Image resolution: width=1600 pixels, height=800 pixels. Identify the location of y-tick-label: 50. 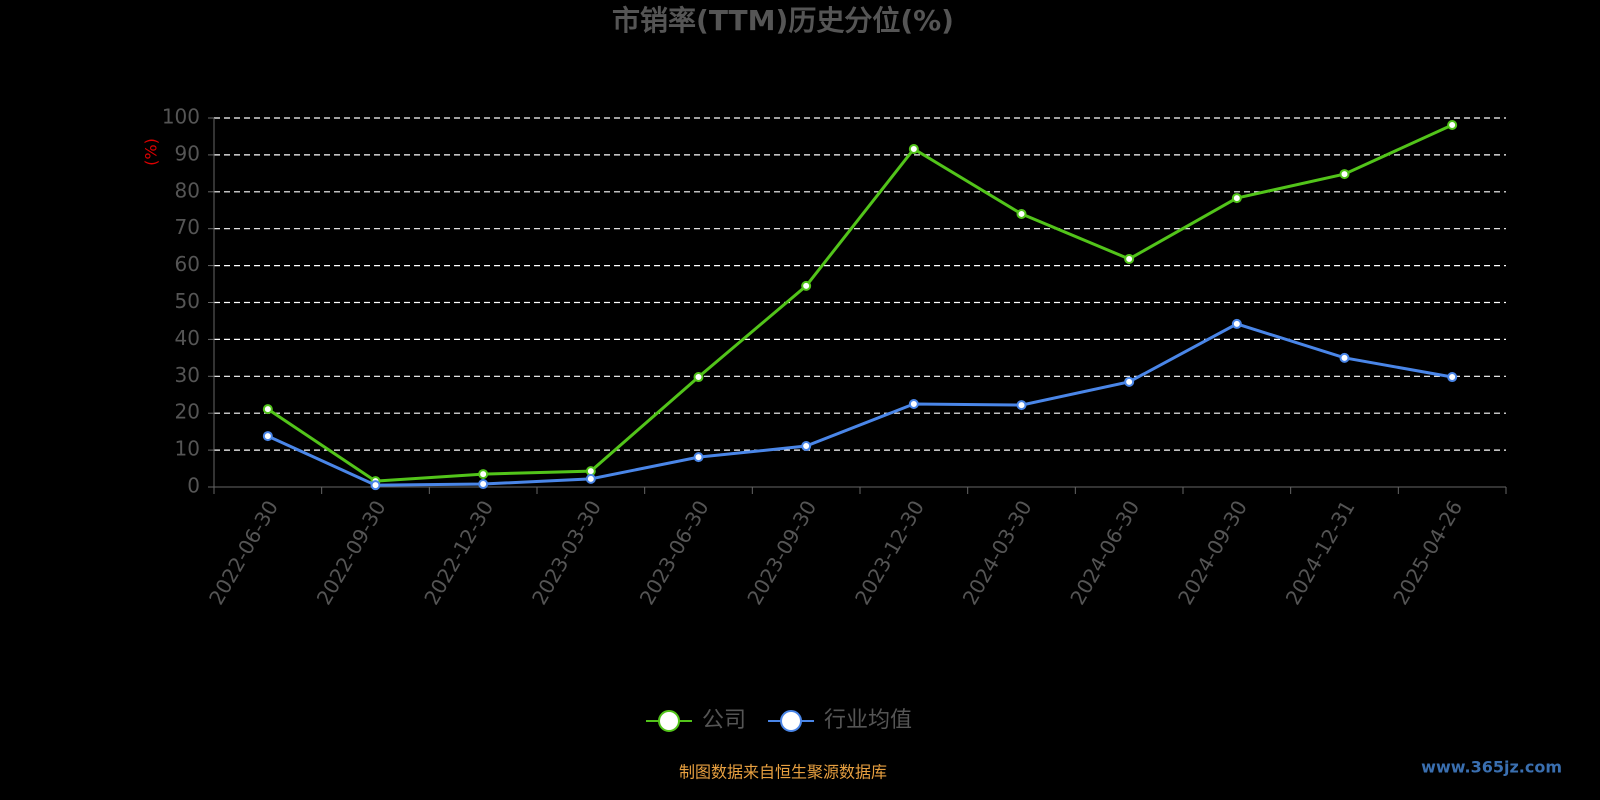
(187, 301).